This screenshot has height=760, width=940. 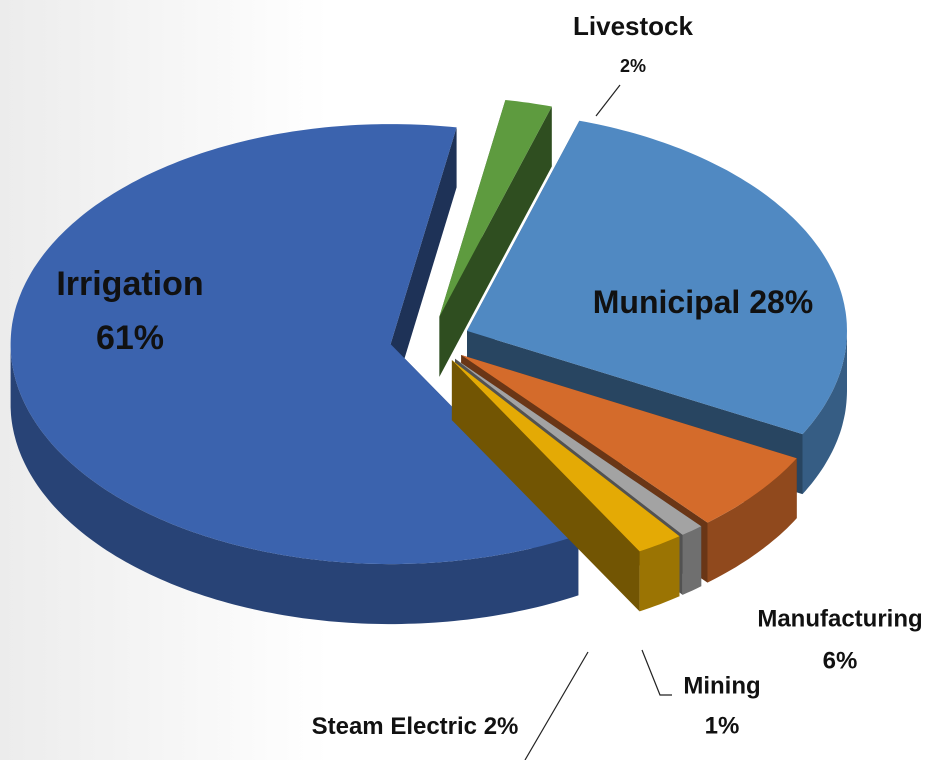 What do you see at coordinates (667, 302) in the screenshot?
I see `category-label: Municipal` at bounding box center [667, 302].